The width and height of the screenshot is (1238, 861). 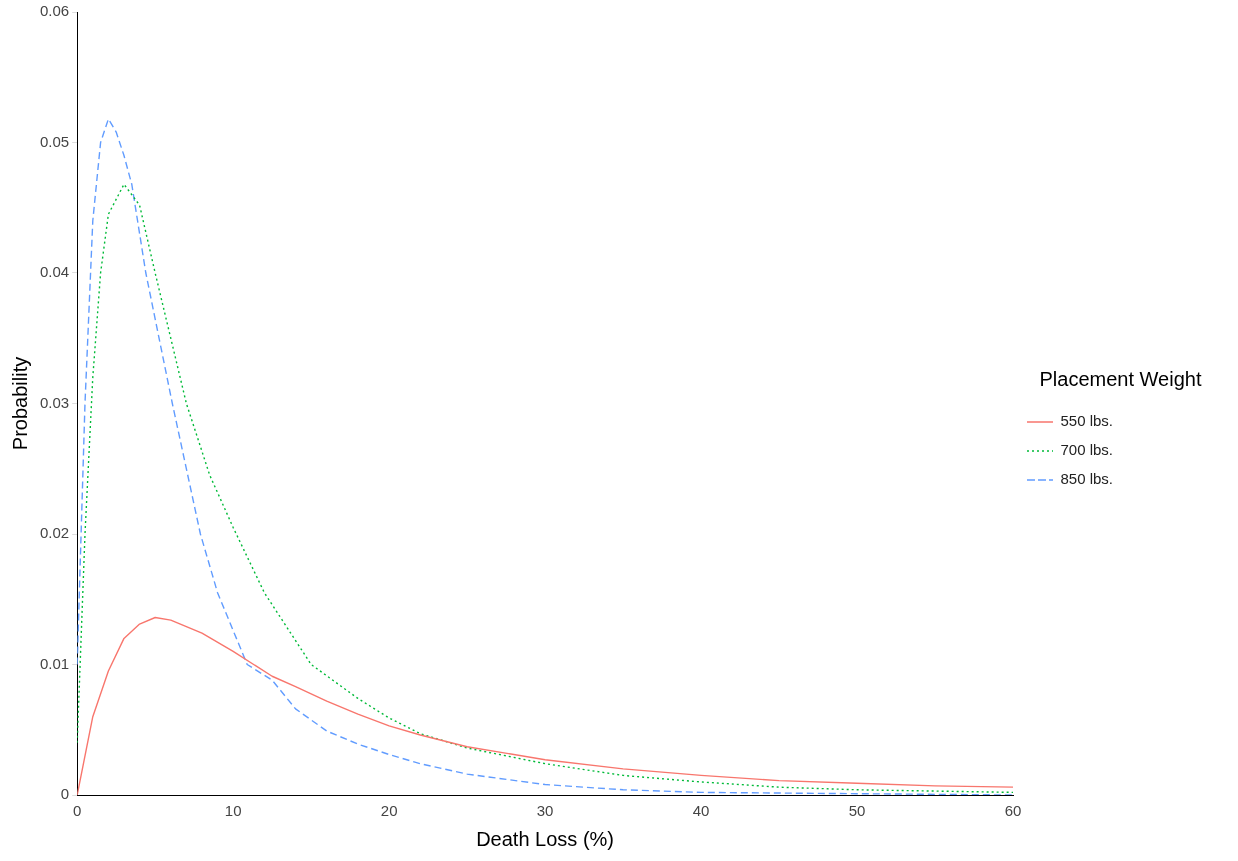 I want to click on y-tick-label: 0, so click(x=65, y=794).